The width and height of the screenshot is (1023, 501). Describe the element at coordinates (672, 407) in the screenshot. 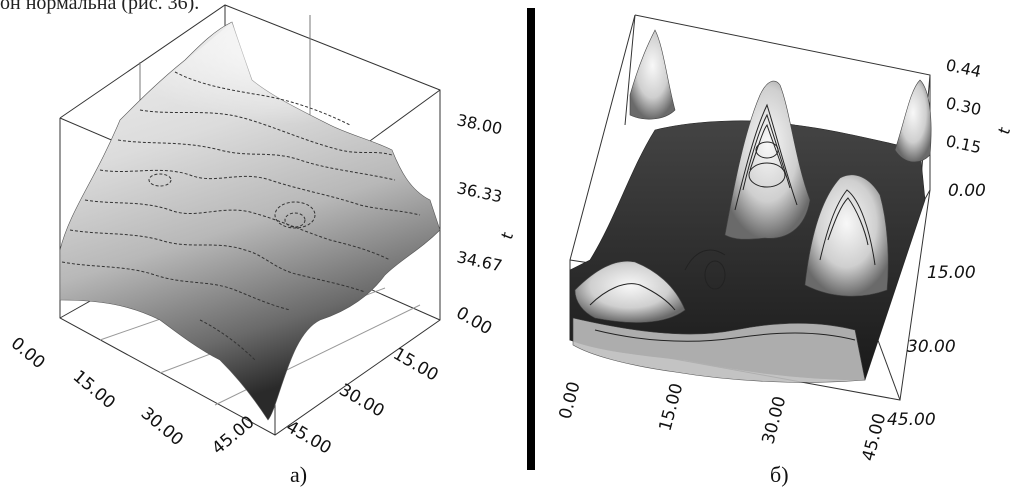

I see `x-tick-b: 15.00` at that location.